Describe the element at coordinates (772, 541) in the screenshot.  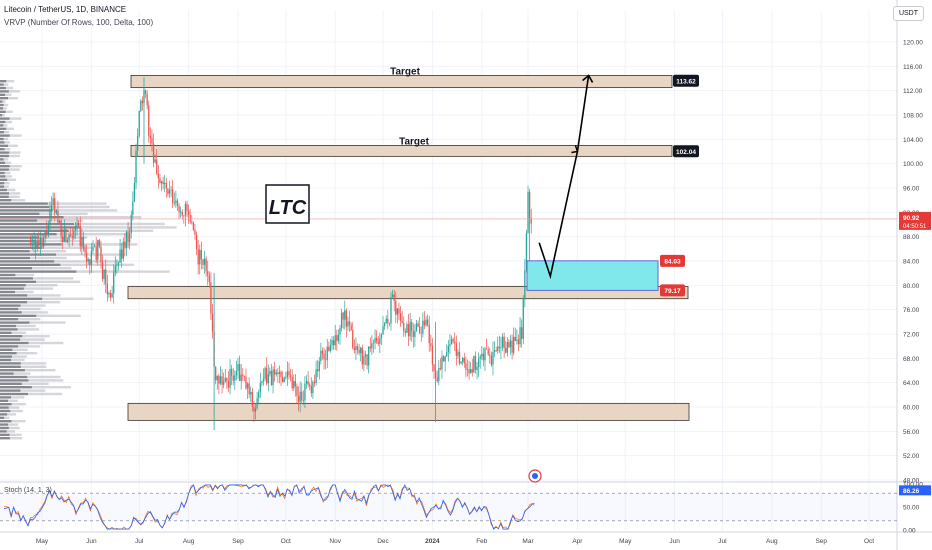
I see `x-tick-label: Aug` at that location.